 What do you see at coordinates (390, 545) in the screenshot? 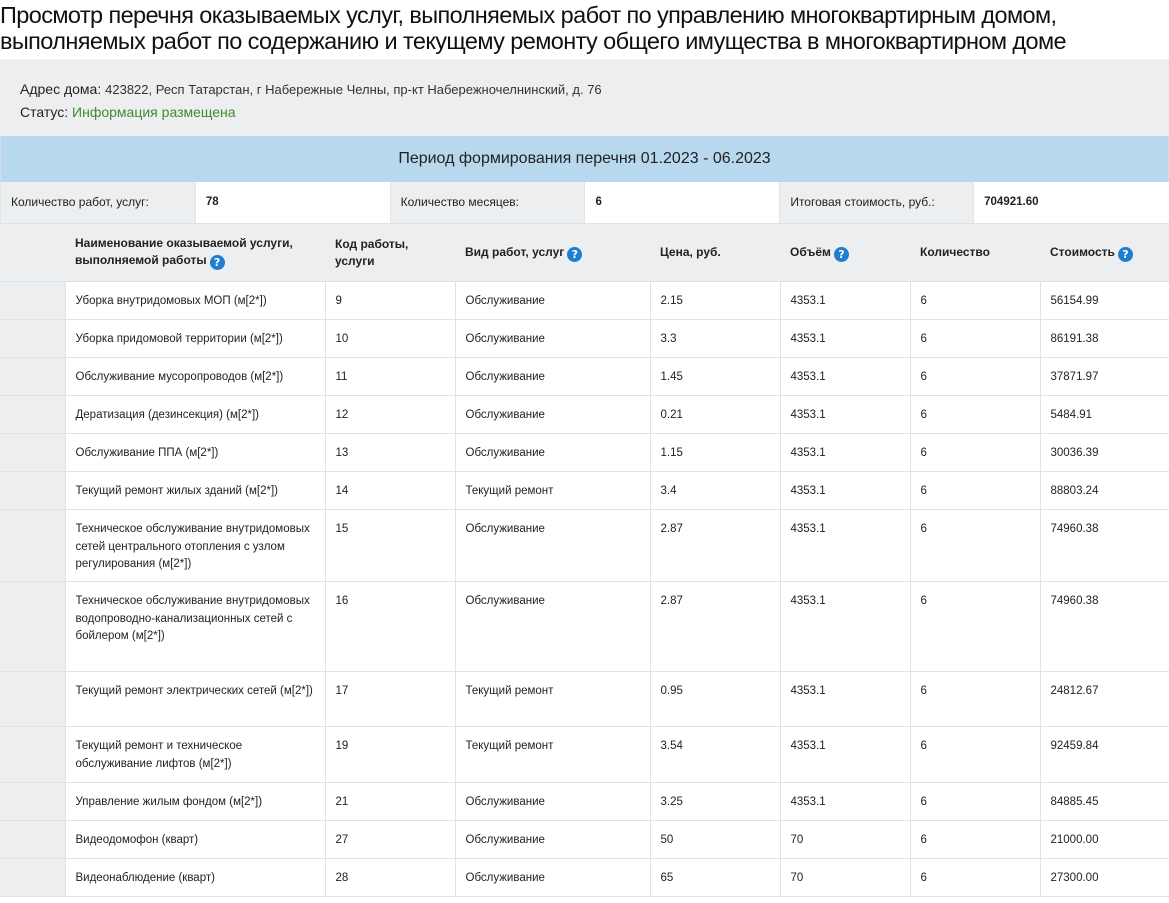
I see `cell-code: 15` at bounding box center [390, 545].